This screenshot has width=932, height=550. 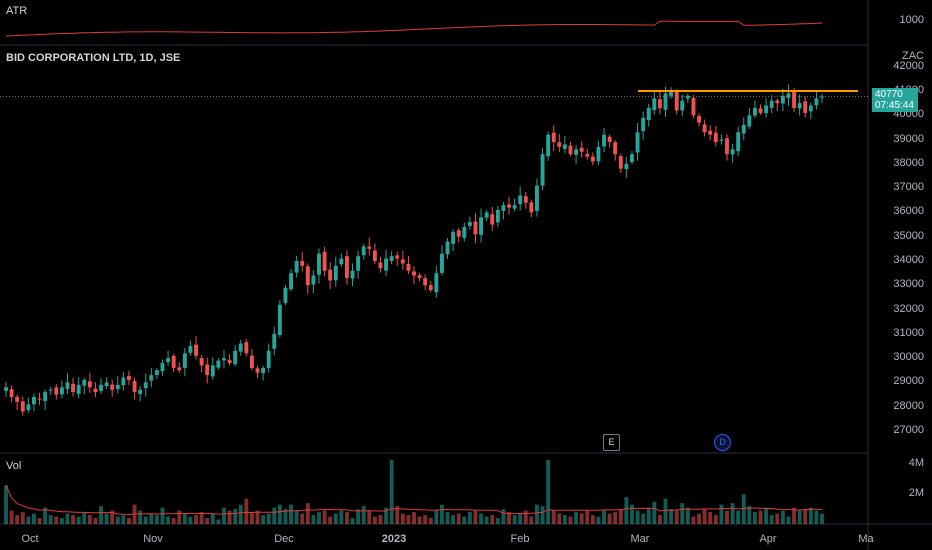 I want to click on price-tick-label: 42000, so click(x=908, y=65).